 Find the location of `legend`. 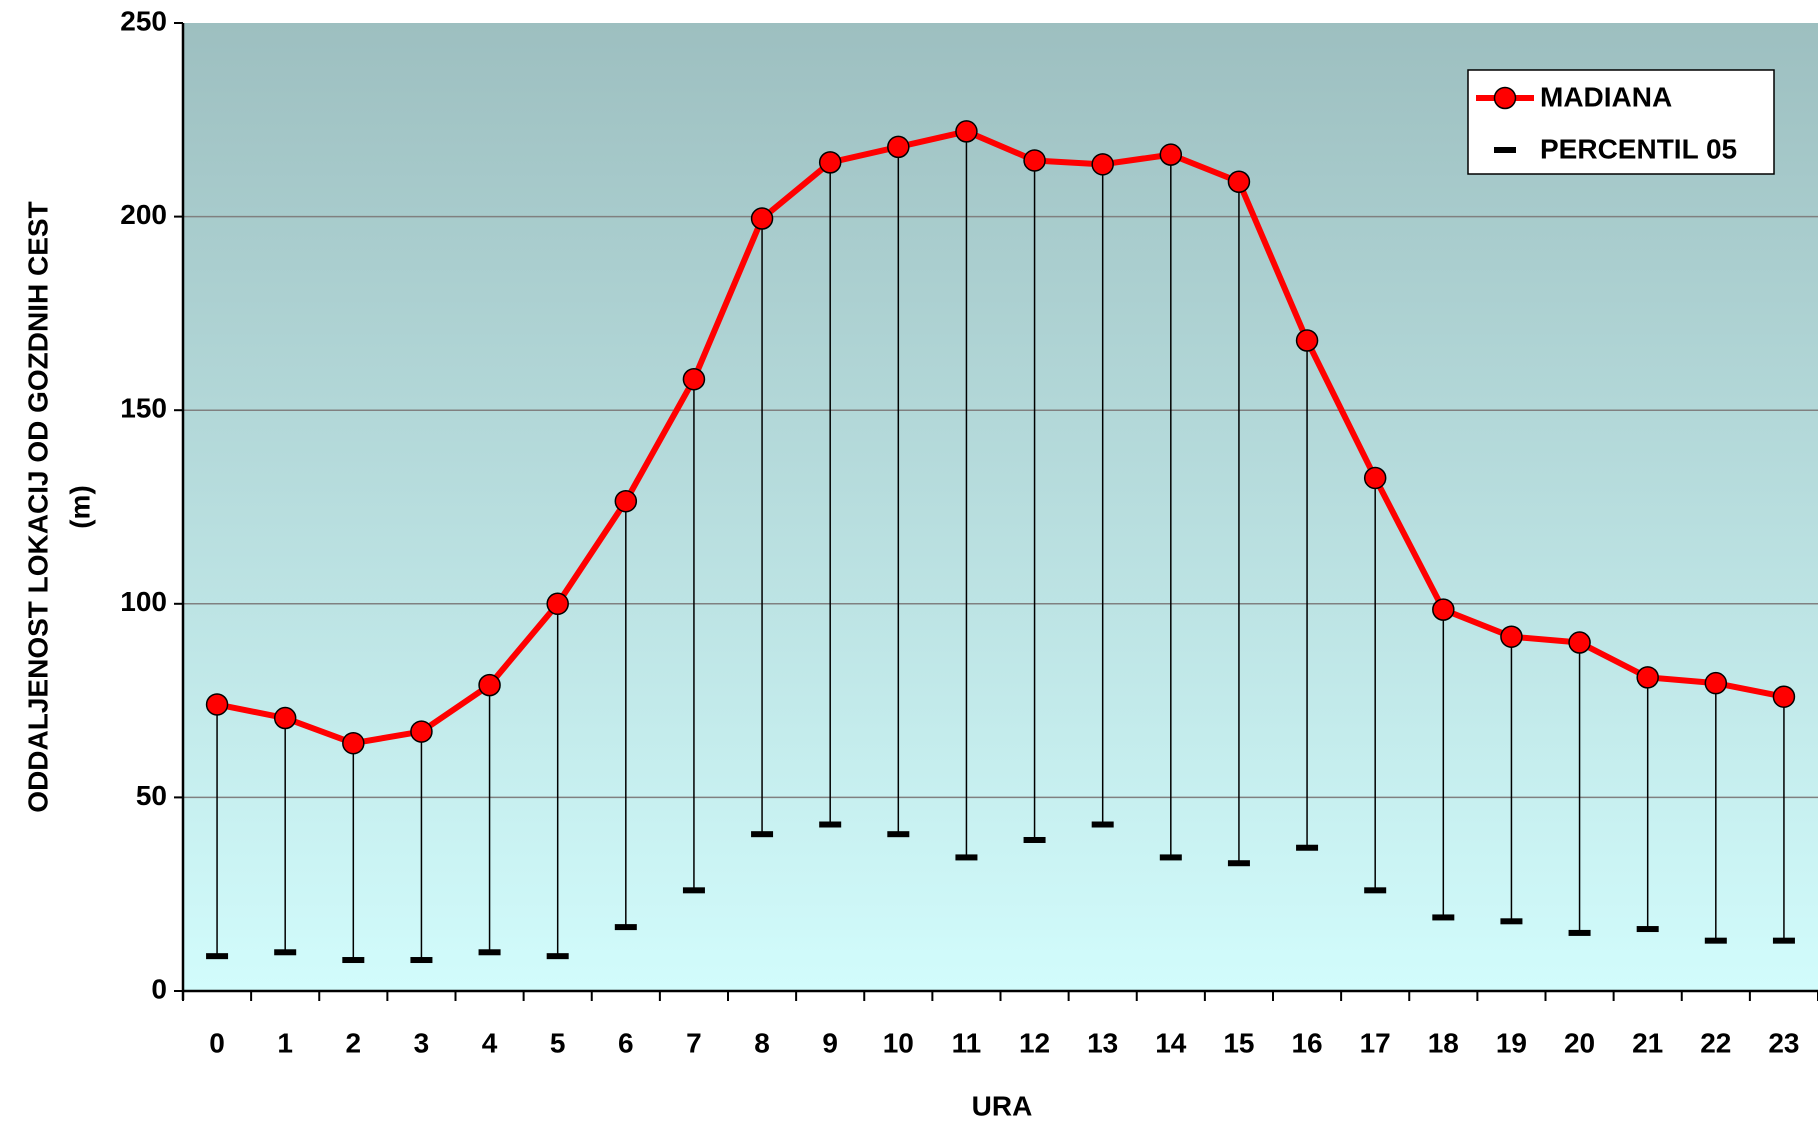

legend is located at coordinates (1621, 122).